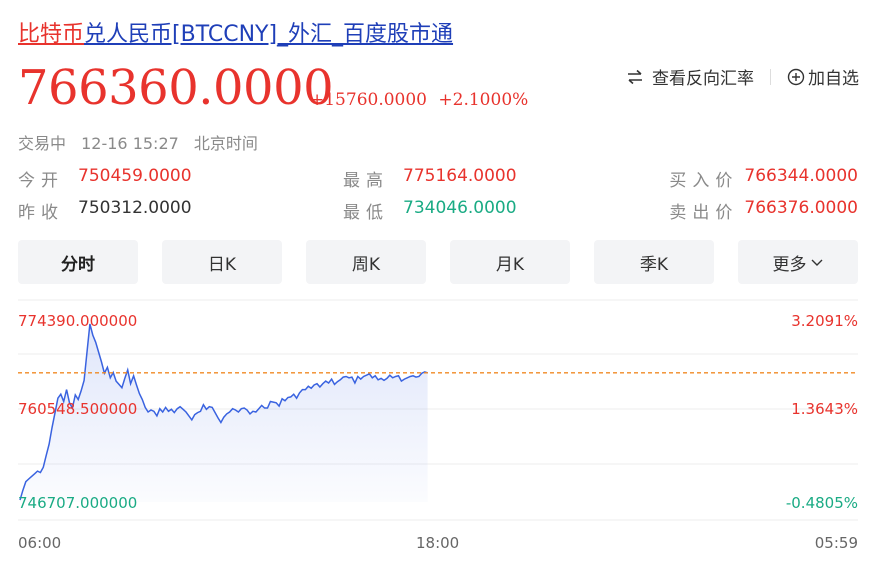 Image resolution: width=879 pixels, height=566 pixels. Describe the element at coordinates (770, 76) in the screenshot. I see `action-divider` at that location.